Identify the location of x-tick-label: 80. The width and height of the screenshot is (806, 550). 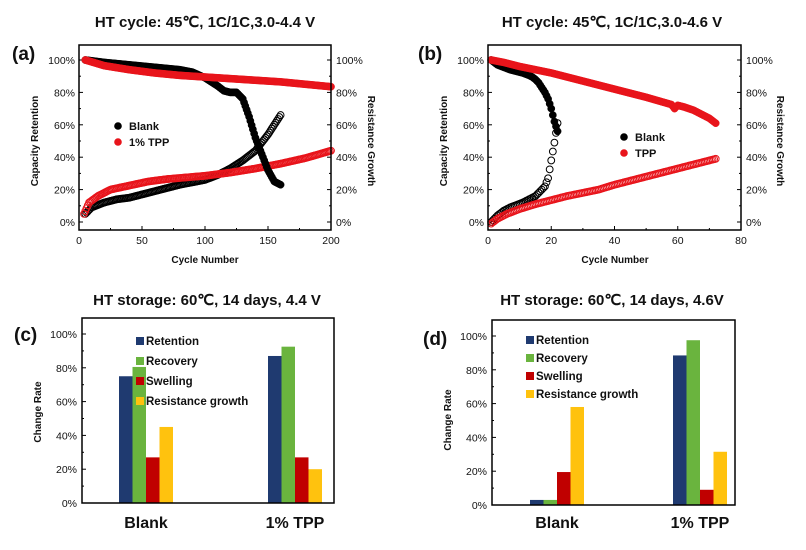
(741, 241).